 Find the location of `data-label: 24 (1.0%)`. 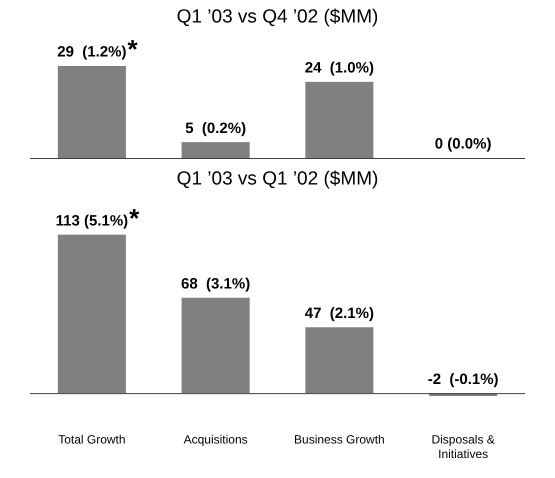

data-label: 24 (1.0%) is located at coordinates (339, 67).